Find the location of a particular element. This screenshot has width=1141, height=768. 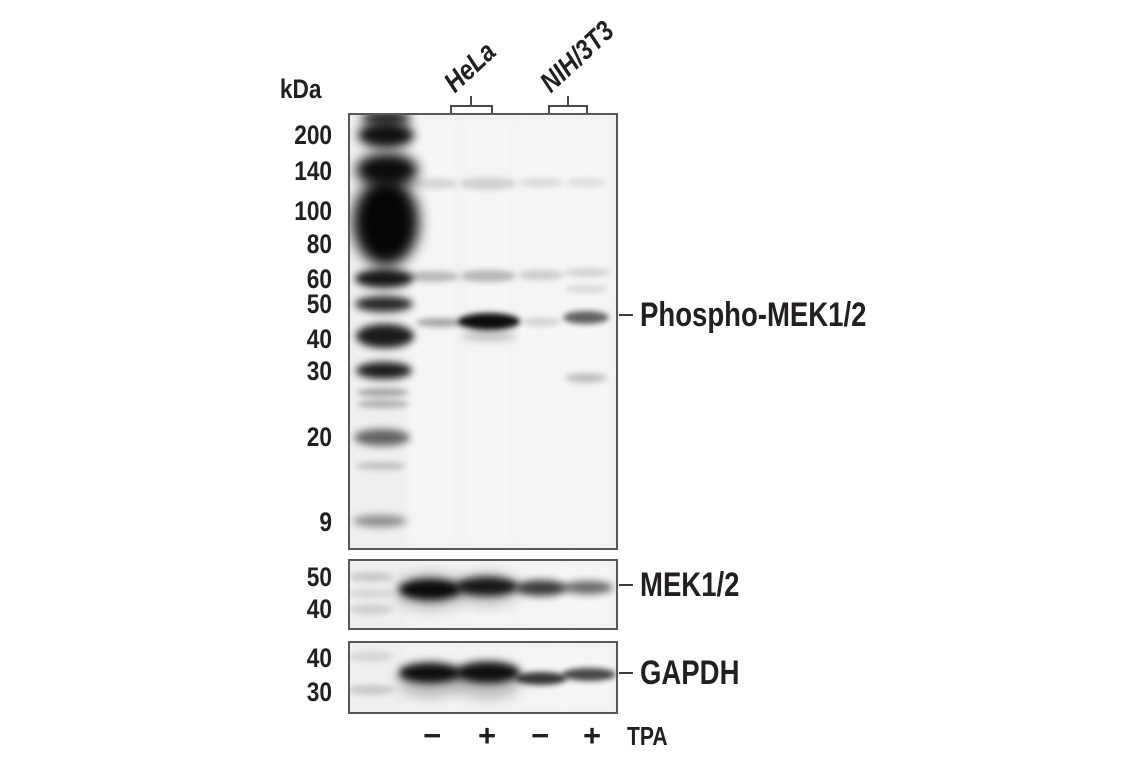

target-label-phospho-mek1-2: Phospho-MEK1/2 is located at coordinates (780, 315).